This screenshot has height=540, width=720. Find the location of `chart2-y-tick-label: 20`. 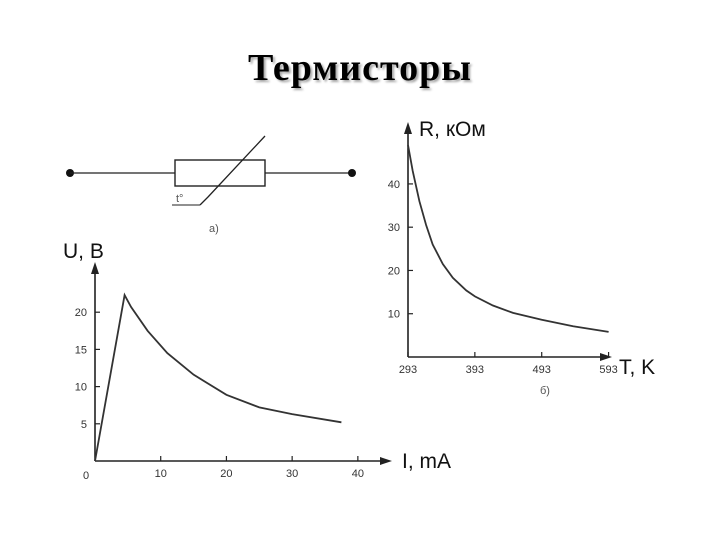

chart2-y-tick-label: 20 is located at coordinates (394, 271).